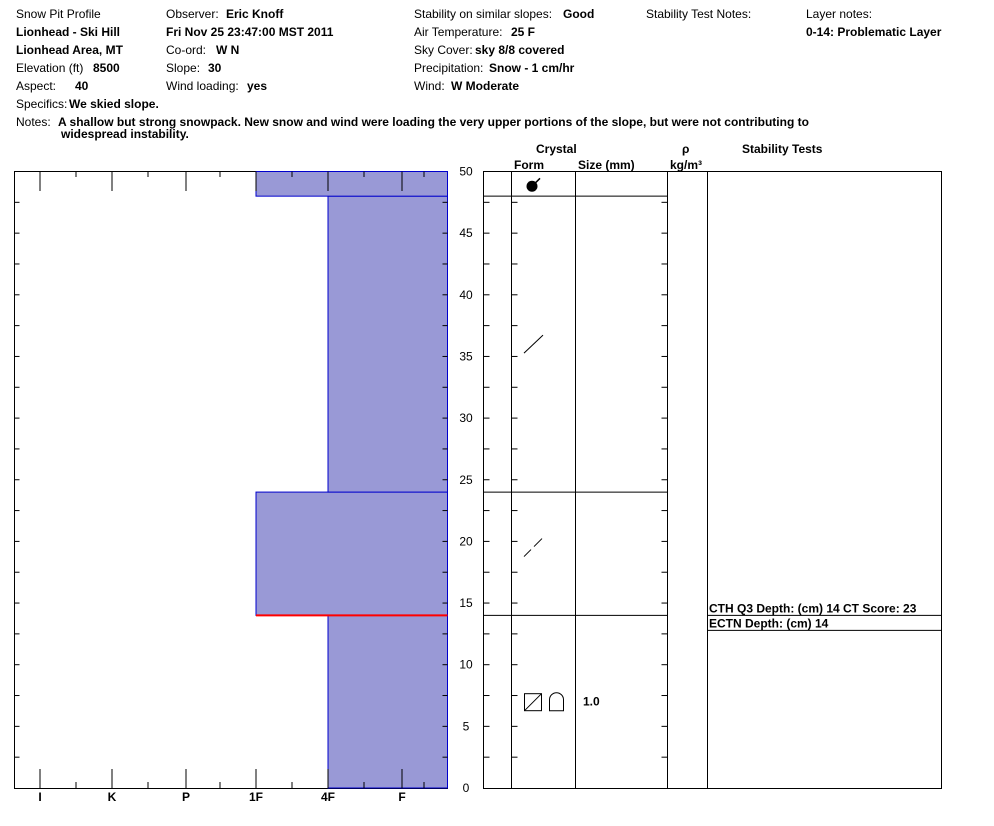 This screenshot has height=826, width=994. What do you see at coordinates (429, 86) in the screenshot?
I see `wind-label: Wind:` at bounding box center [429, 86].